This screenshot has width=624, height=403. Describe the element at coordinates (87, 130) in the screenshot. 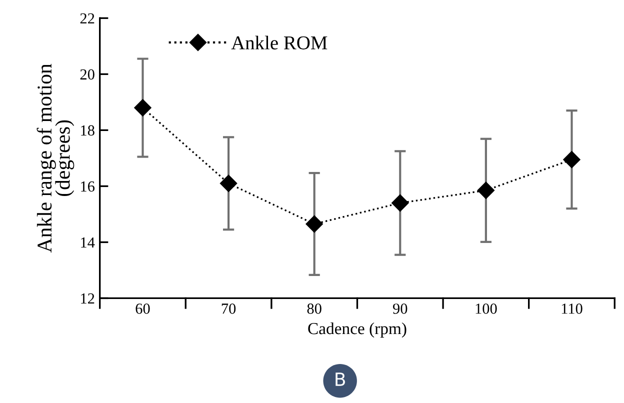

I see `y-tick-label: 18` at that location.